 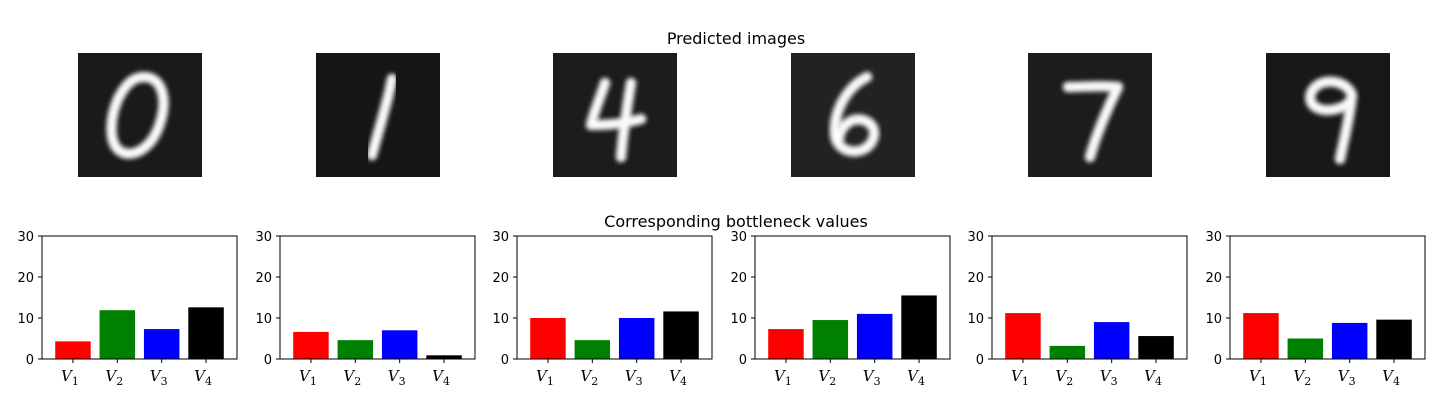 I want to click on bar-chart-4: V1 V2 V3 V4 0 10 20 30, so click(x=840, y=309).